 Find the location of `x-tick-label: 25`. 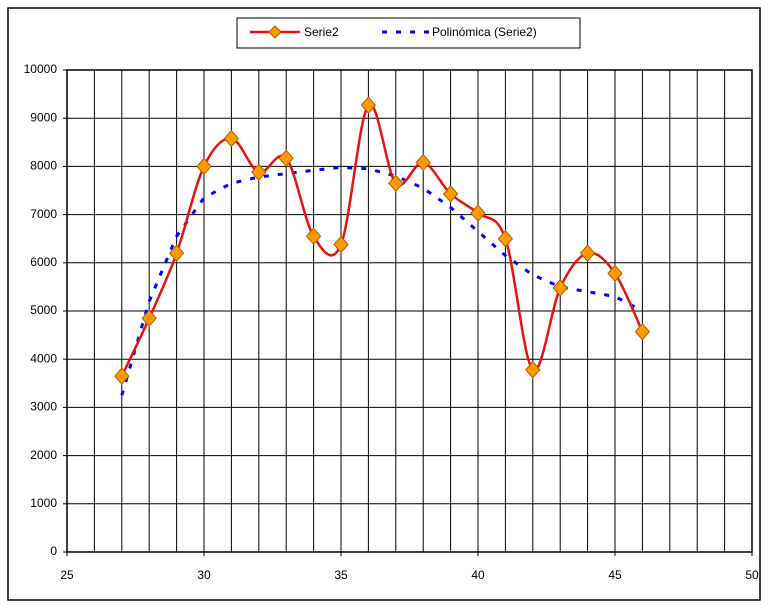

x-tick-label: 25 is located at coordinates (67, 575).